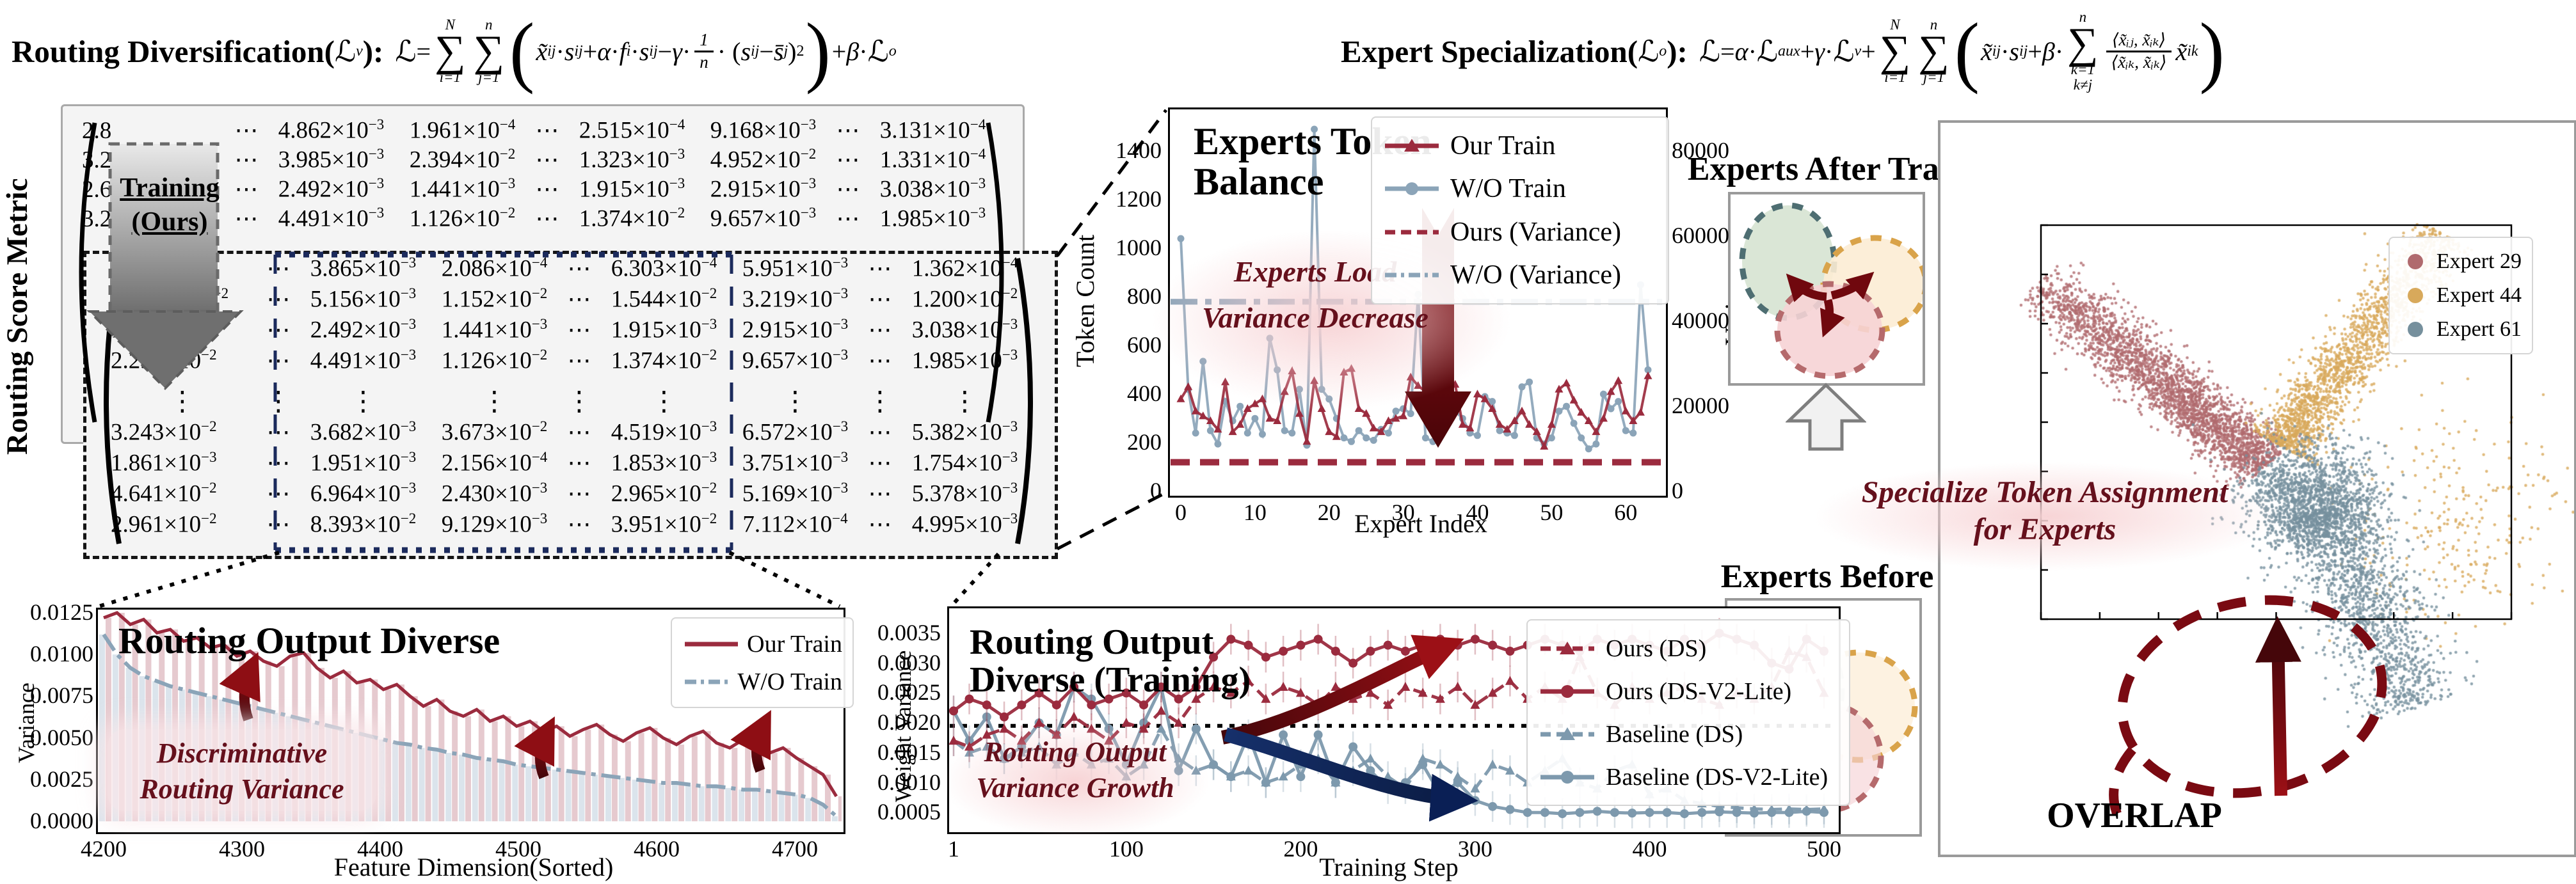 The width and height of the screenshot is (2576, 884). Describe the element at coordinates (665, 51) in the screenshot. I see `eq-token: −` at that location.